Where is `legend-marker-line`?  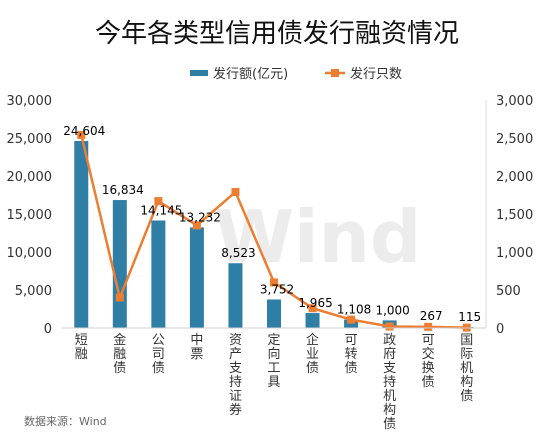 legend-marker-line is located at coordinates (335, 73).